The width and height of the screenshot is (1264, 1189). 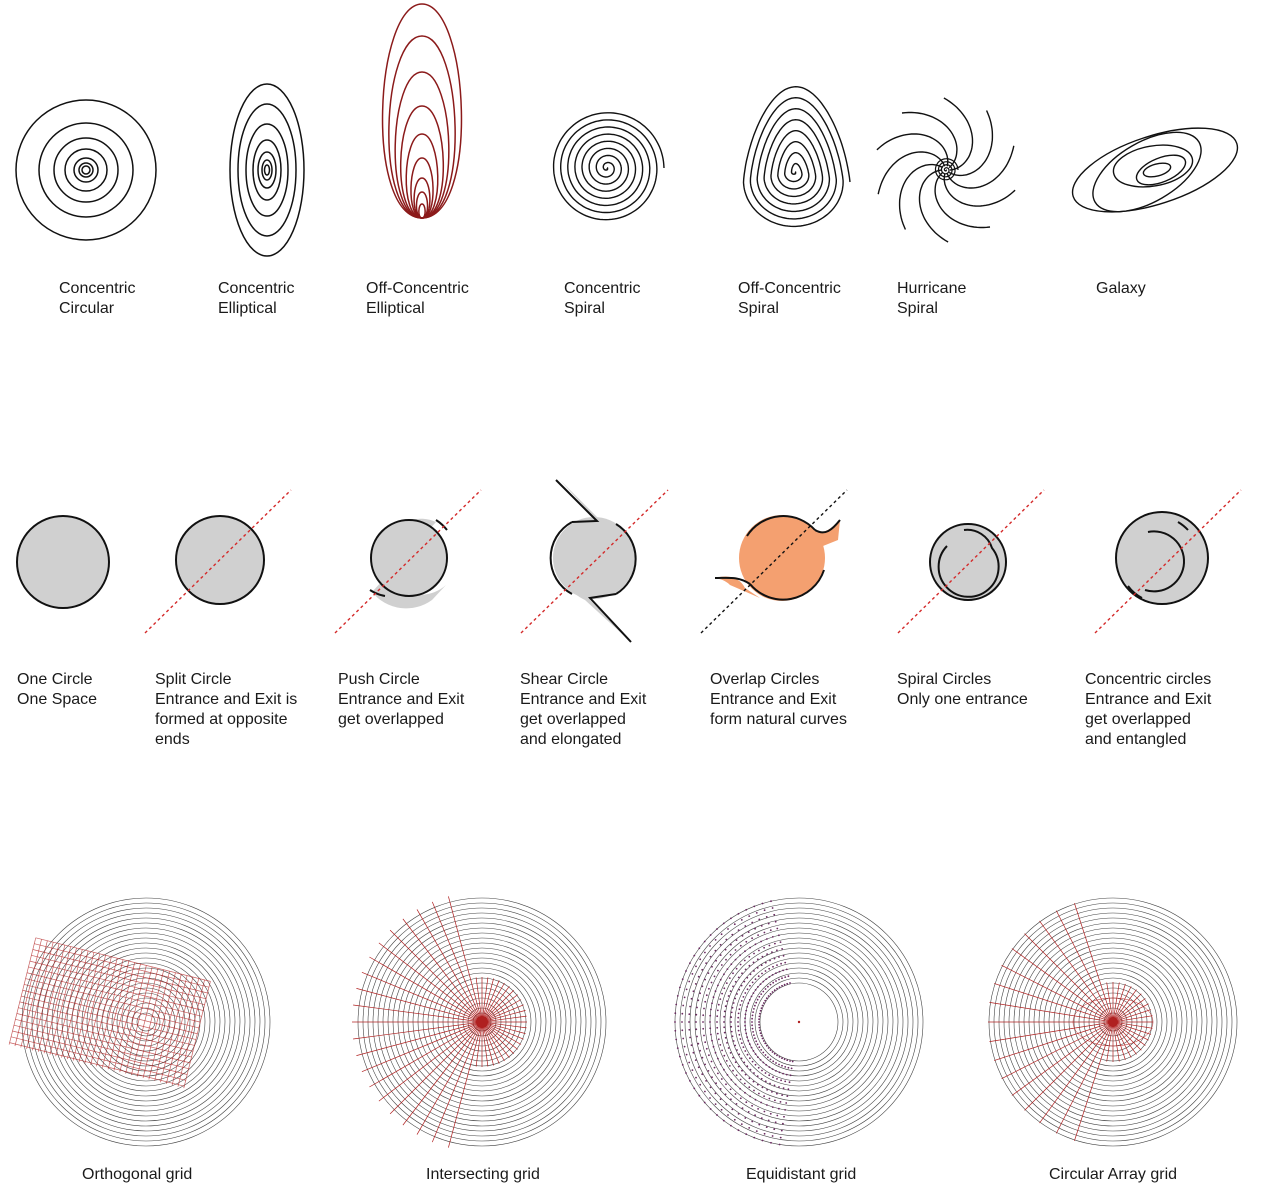 What do you see at coordinates (63, 562) in the screenshot?
I see `figure-one-circle` at bounding box center [63, 562].